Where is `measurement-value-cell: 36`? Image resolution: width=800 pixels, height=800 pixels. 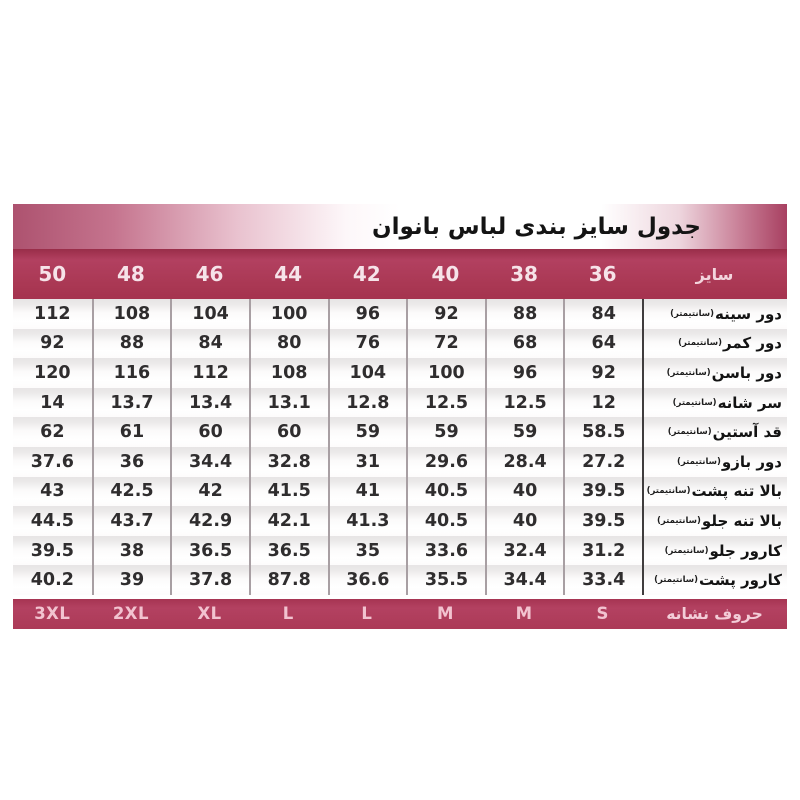 measurement-value-cell: 36 is located at coordinates (131, 461).